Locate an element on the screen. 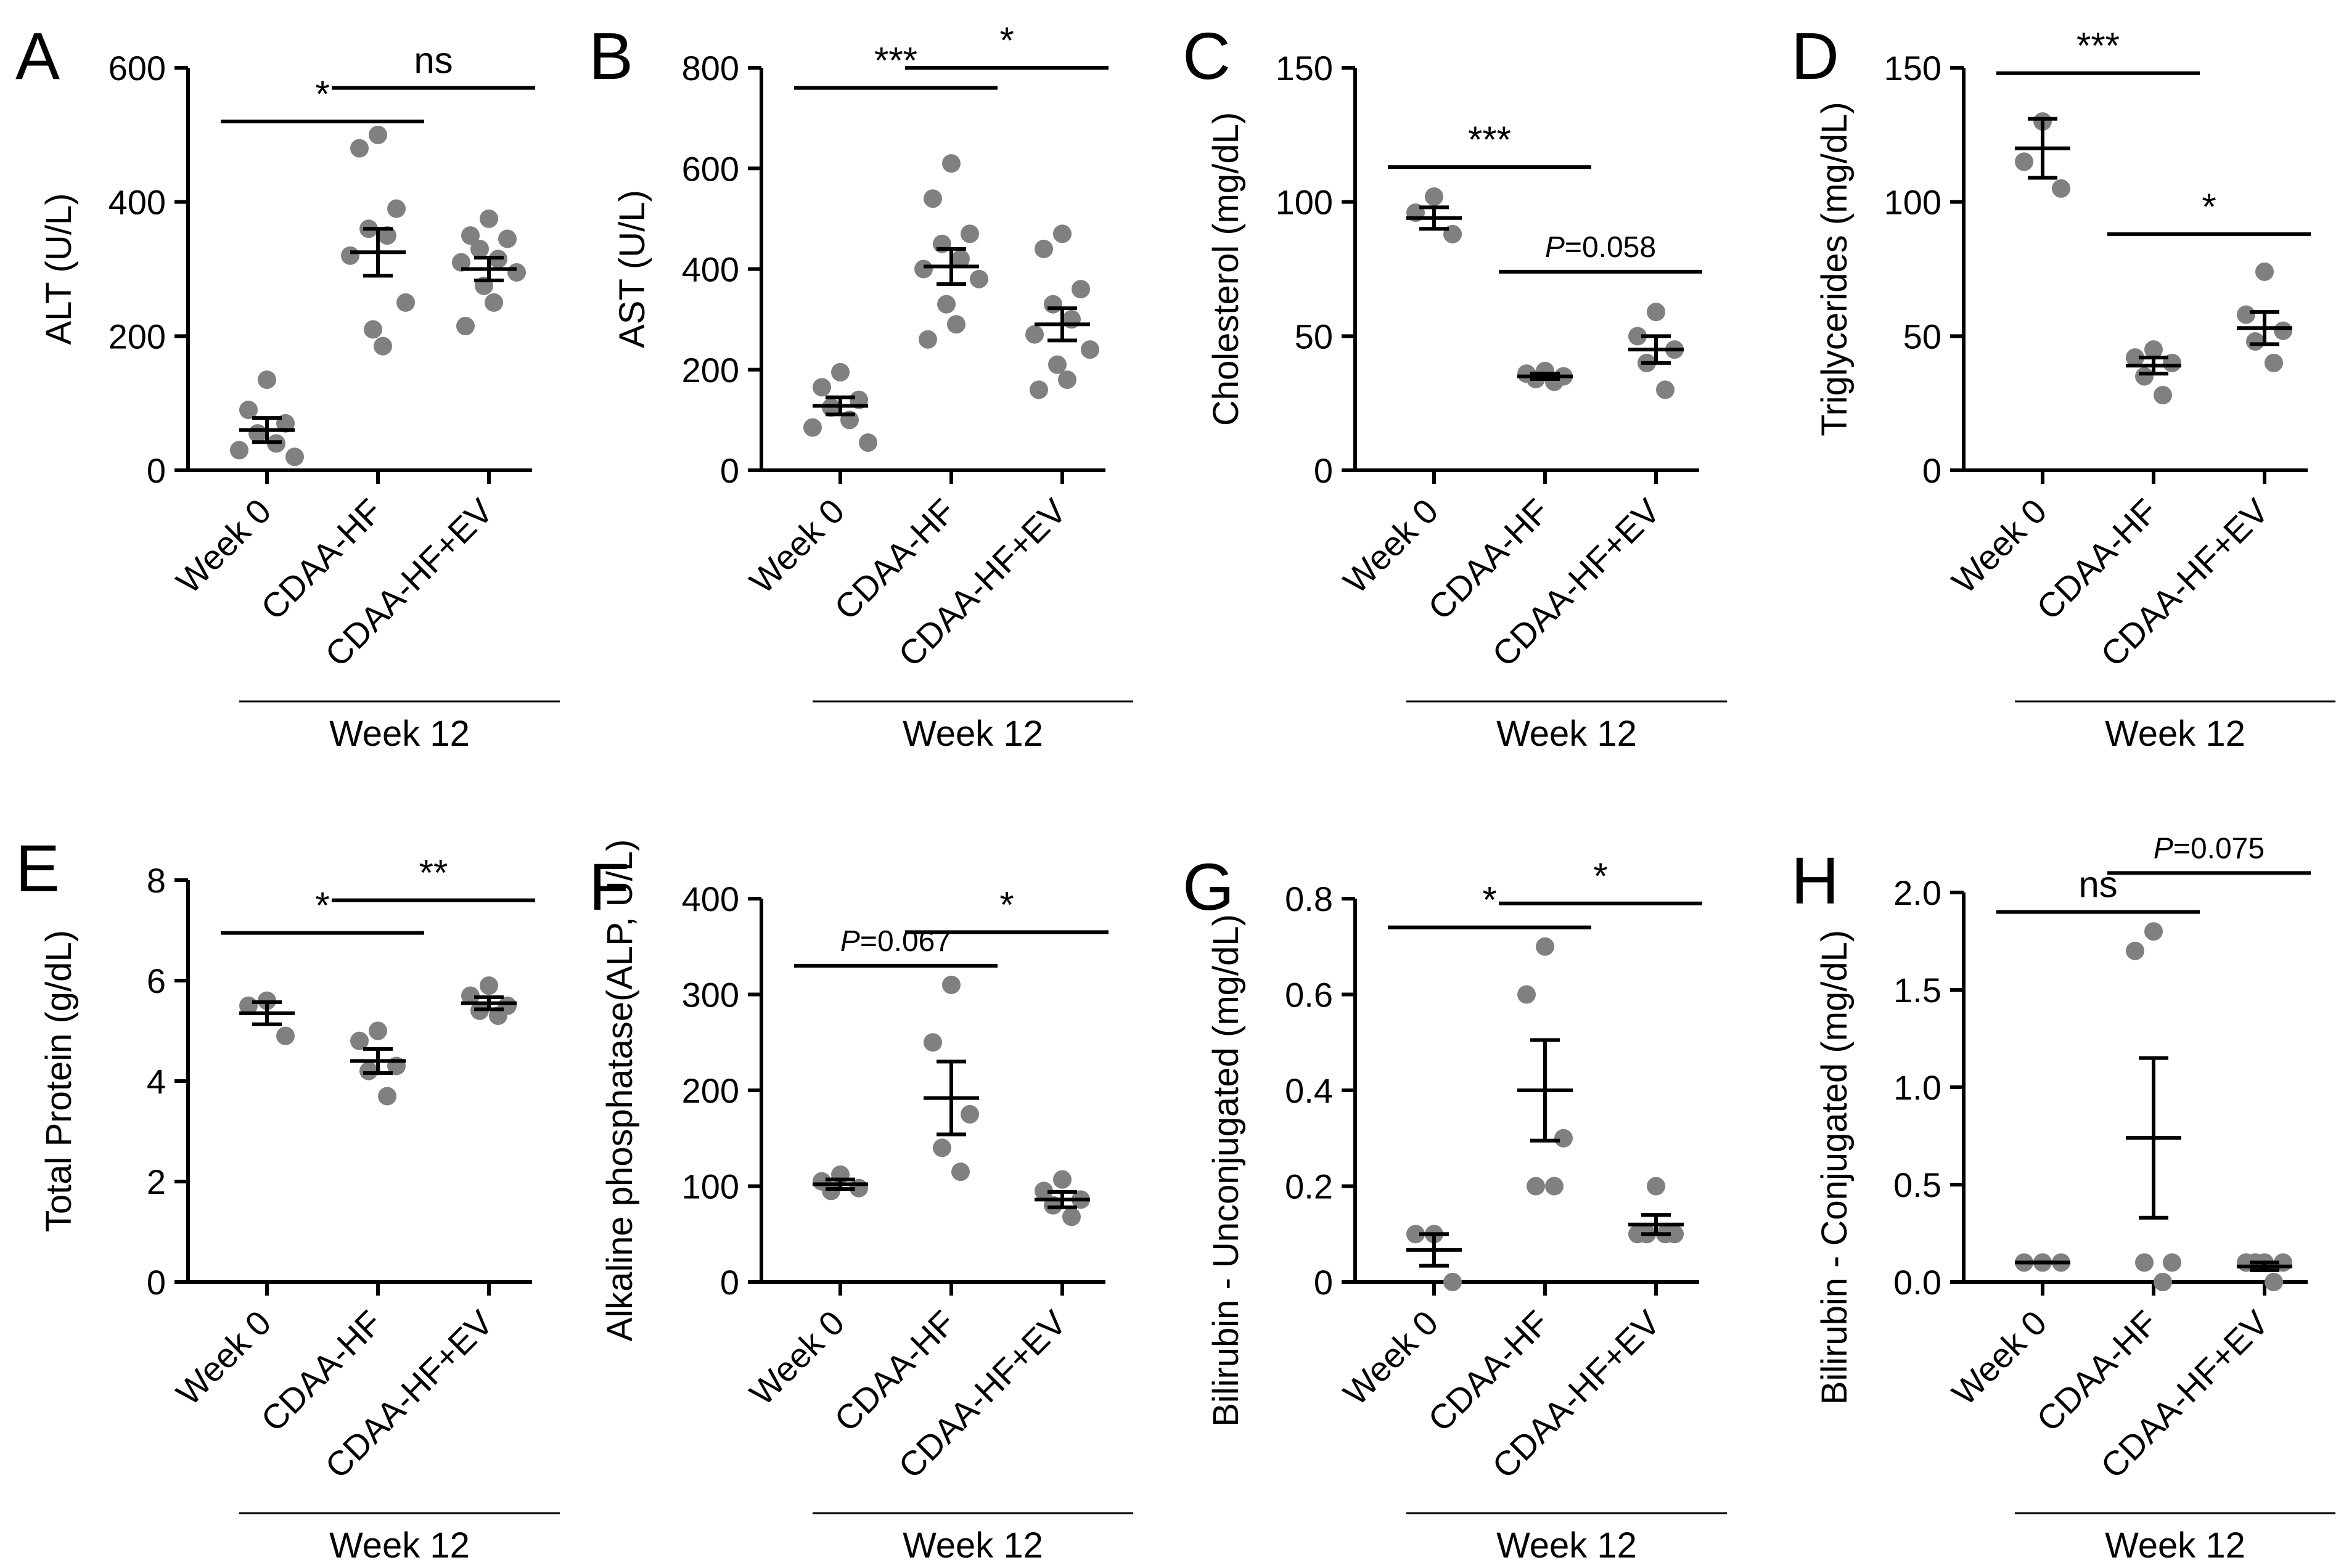 The width and height of the screenshot is (2349, 1568). y-tick-label: 1.5 is located at coordinates (1917, 990).